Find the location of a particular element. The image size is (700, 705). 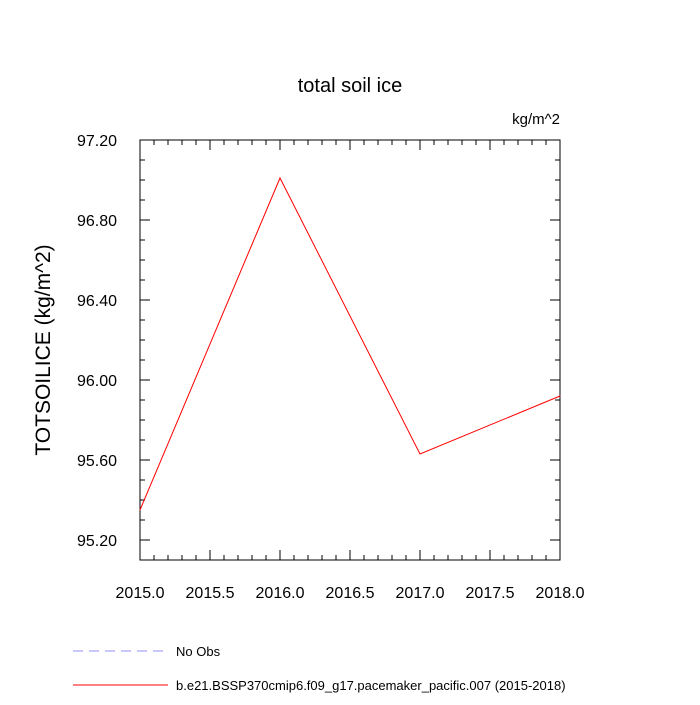

y-tick-label: 95.60 is located at coordinates (97, 461).